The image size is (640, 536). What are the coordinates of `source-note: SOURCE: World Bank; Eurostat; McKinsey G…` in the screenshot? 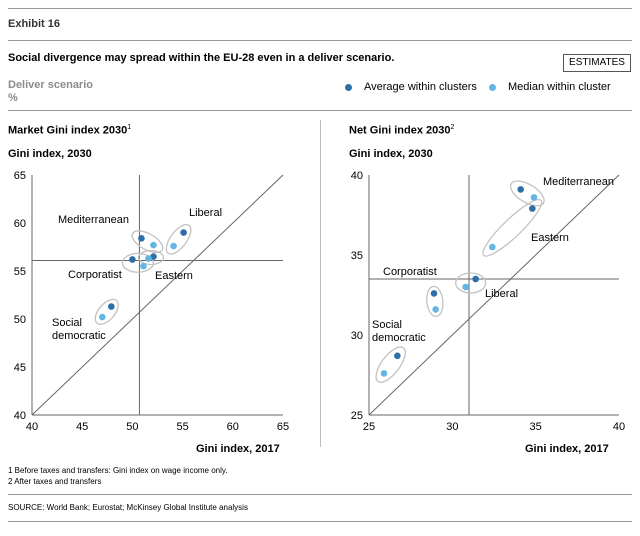 It's located at (128, 507).